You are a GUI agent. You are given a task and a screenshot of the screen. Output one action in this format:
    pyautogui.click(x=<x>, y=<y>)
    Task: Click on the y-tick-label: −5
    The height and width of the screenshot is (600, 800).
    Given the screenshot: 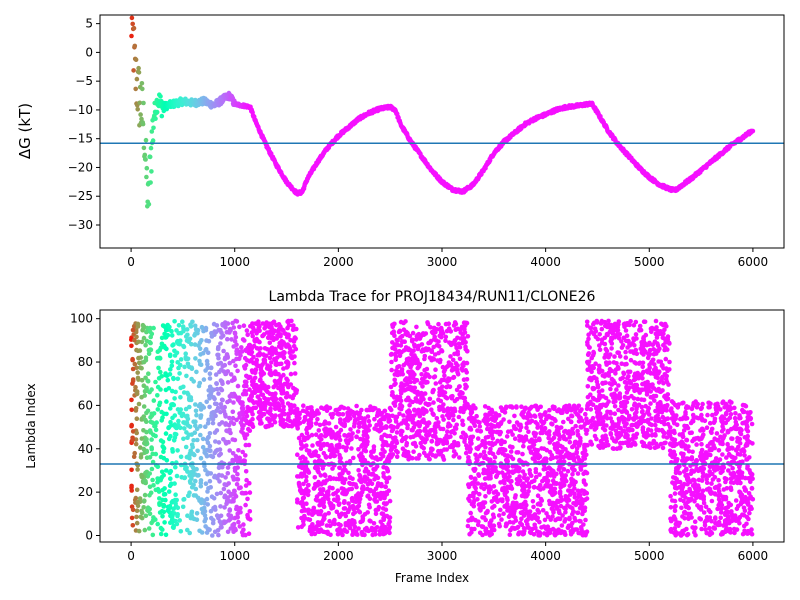 What is the action you would take?
    pyautogui.click(x=84, y=81)
    